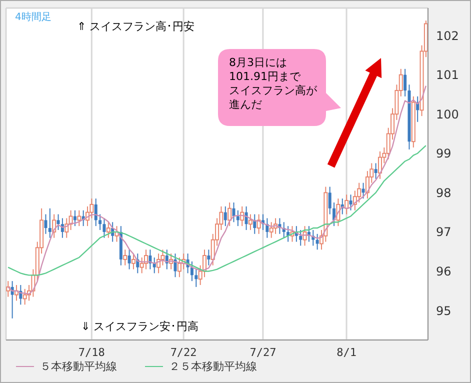 Image resolution: width=471 pixels, height=383 pixels. I want to click on y-tick-label: 99, so click(444, 153).